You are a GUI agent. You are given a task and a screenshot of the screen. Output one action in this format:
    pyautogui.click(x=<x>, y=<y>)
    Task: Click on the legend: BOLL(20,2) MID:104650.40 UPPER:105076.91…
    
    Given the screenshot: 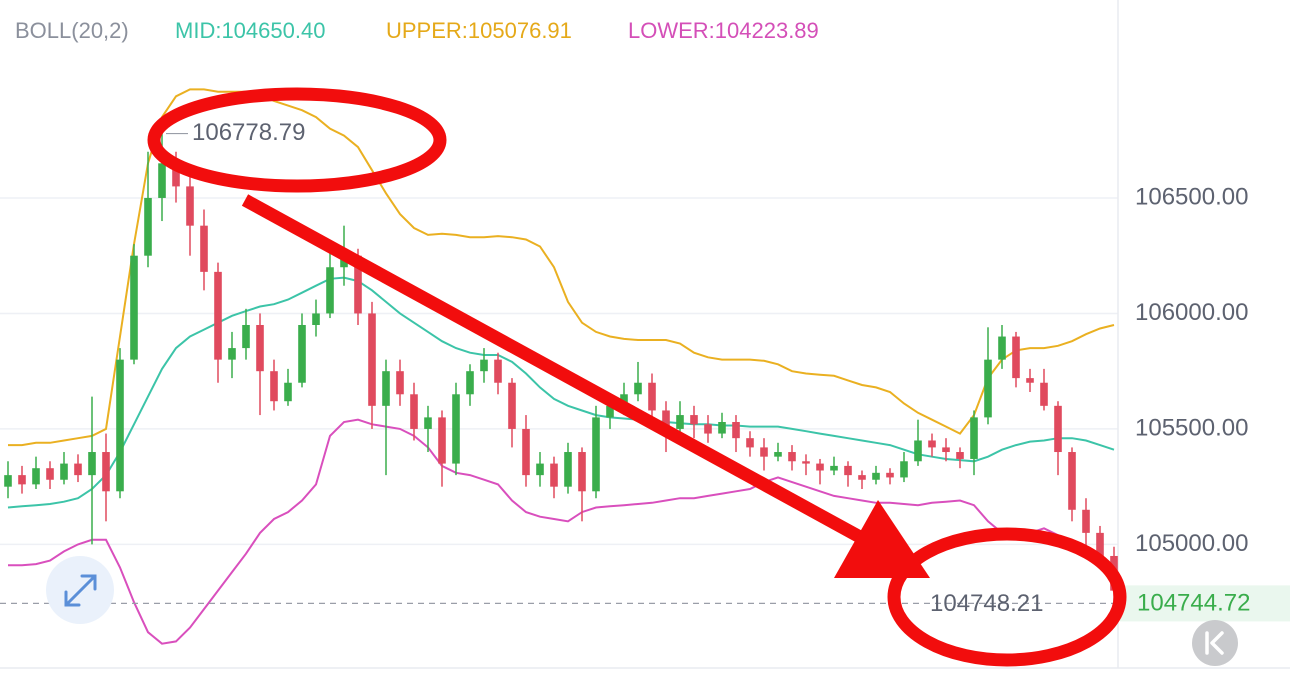 What is the action you would take?
    pyautogui.click(x=417, y=30)
    